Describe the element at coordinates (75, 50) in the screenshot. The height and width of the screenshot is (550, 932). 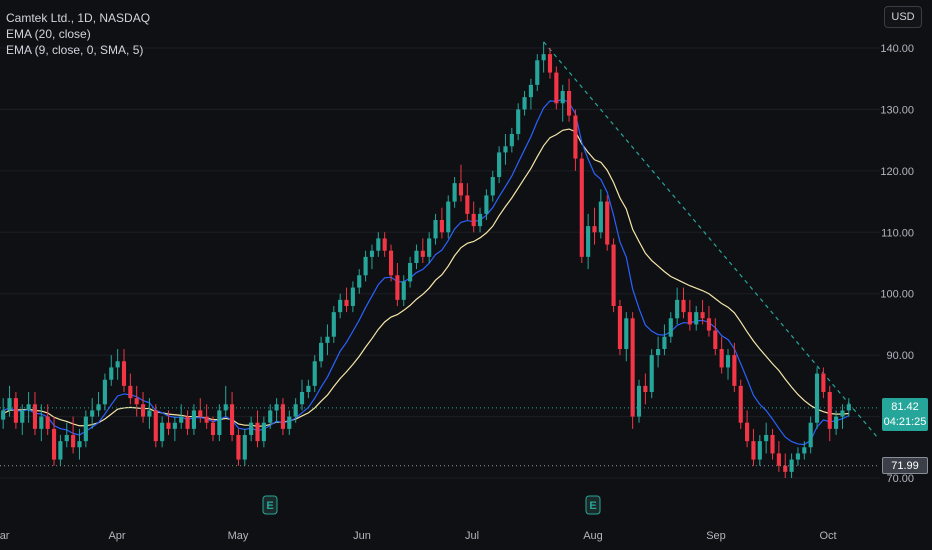
I see `ema9-legend: EMA (9, close, 0, SMA, 5)` at that location.